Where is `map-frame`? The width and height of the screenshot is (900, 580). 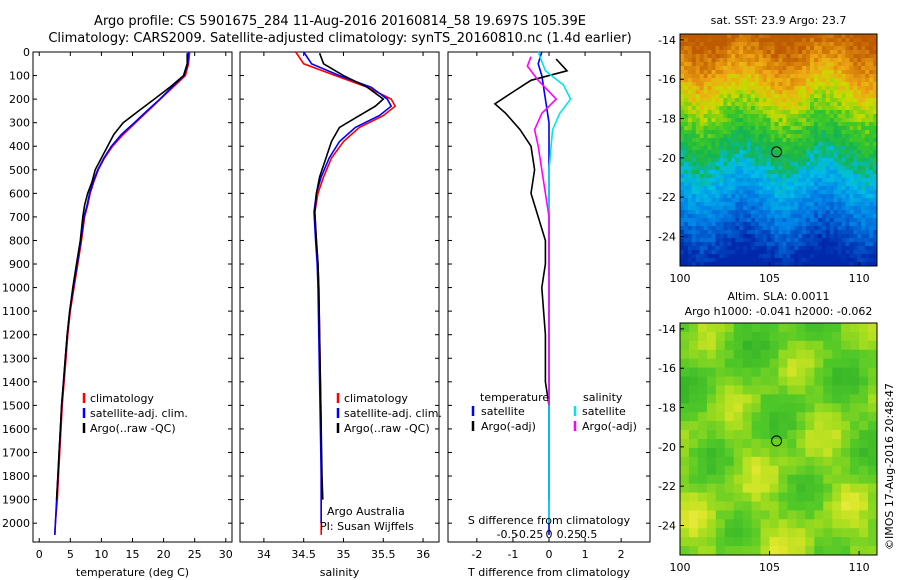 map-frame is located at coordinates (778, 150).